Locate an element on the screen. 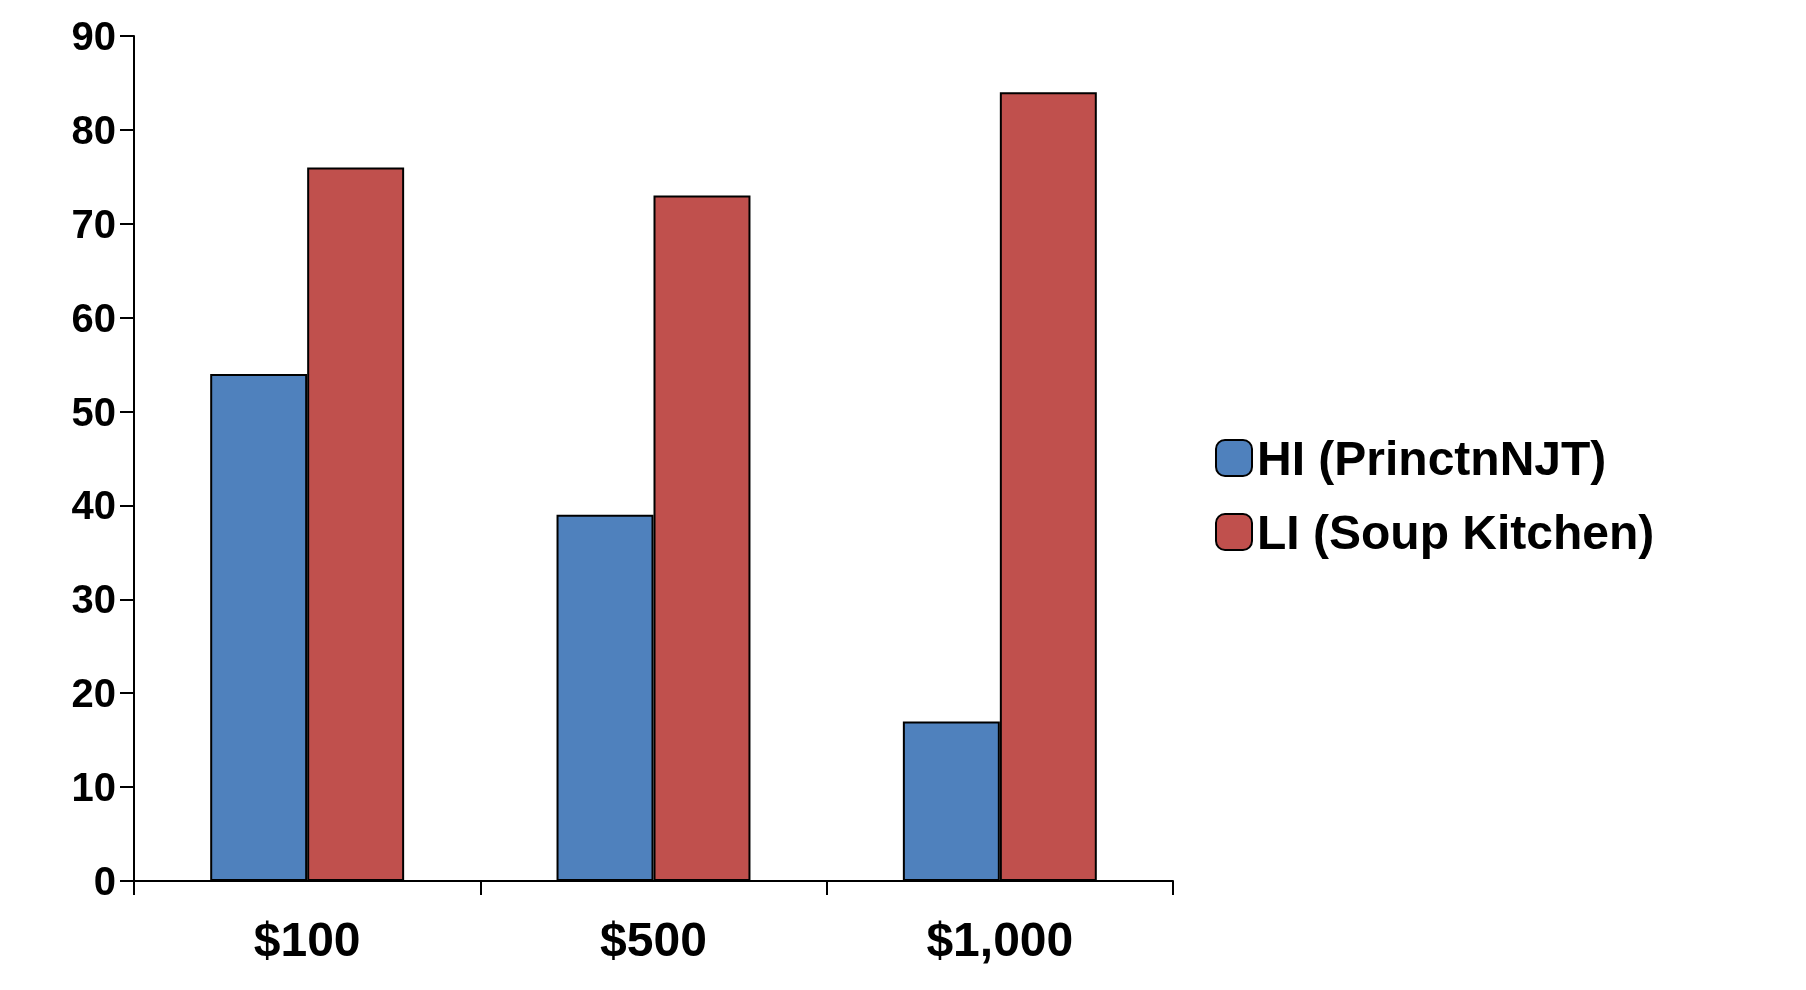 The height and width of the screenshot is (990, 1806). x-tick-label: $500 is located at coordinates (653, 939).